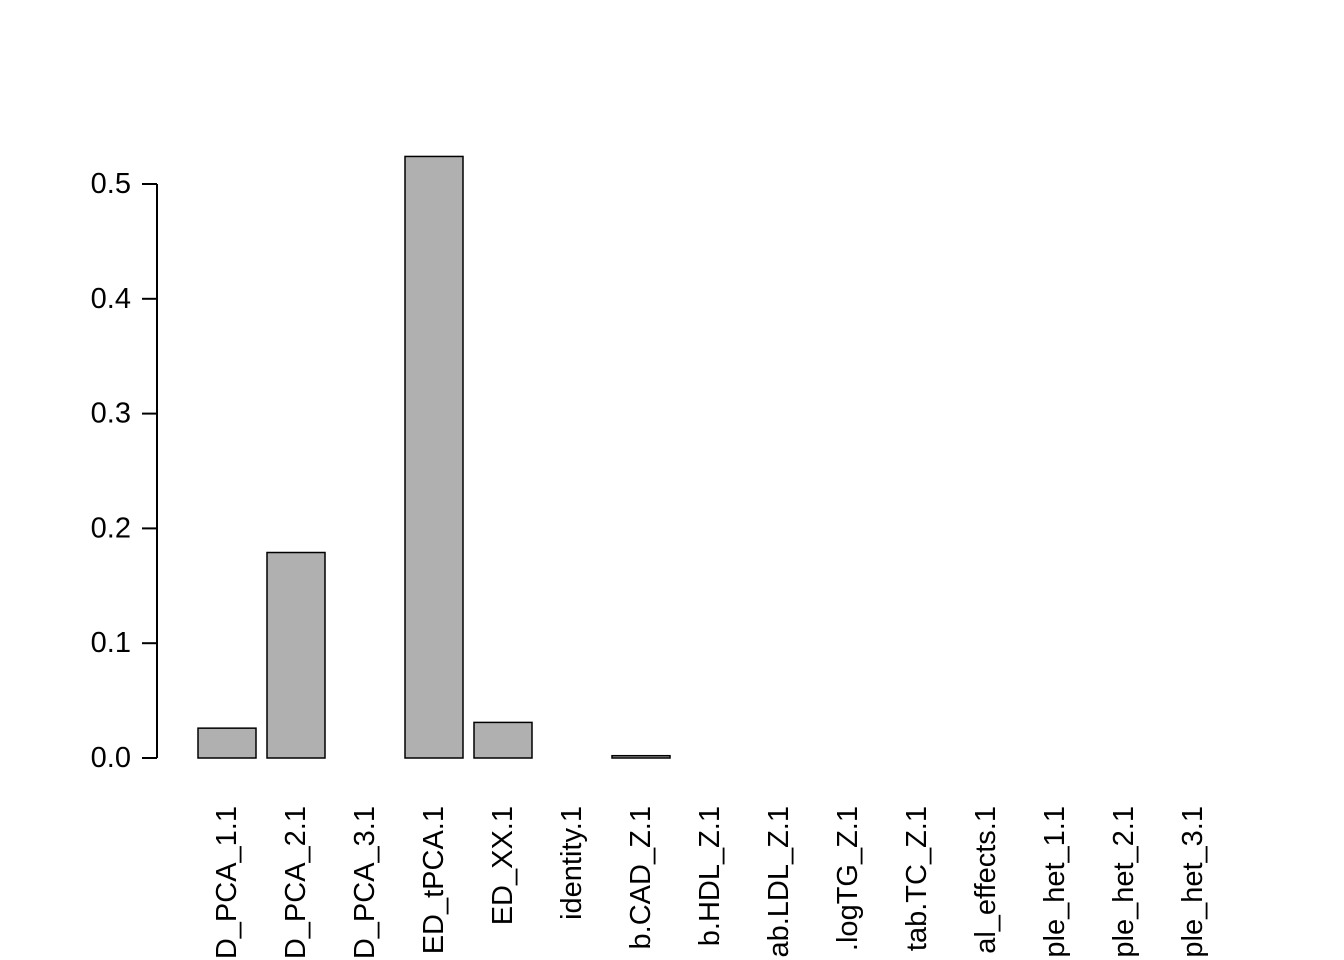  Describe the element at coordinates (434, 880) in the screenshot. I see `category-label: ED_tPCA.1` at that location.